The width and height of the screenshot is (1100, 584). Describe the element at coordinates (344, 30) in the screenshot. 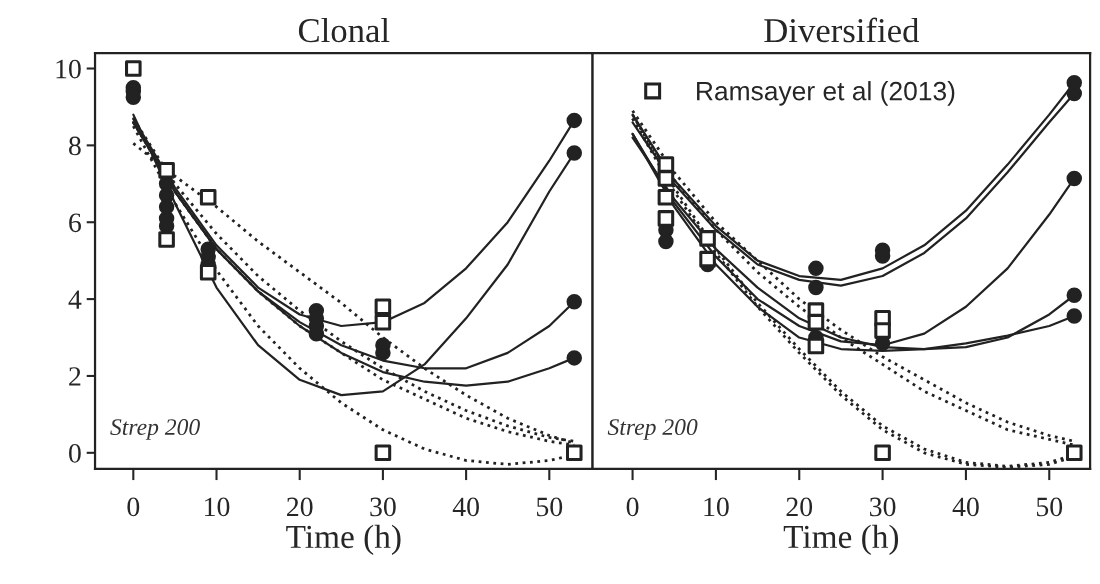

I see `chart-title: Clonal` at that location.